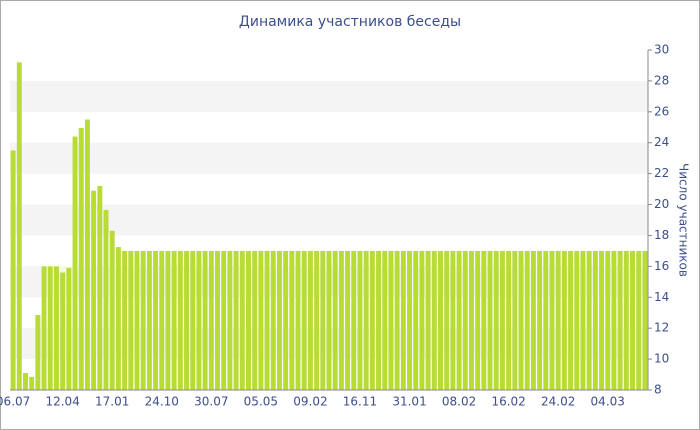 This screenshot has height=430, width=700. I want to click on x-tick-label: 08.02, so click(459, 402).